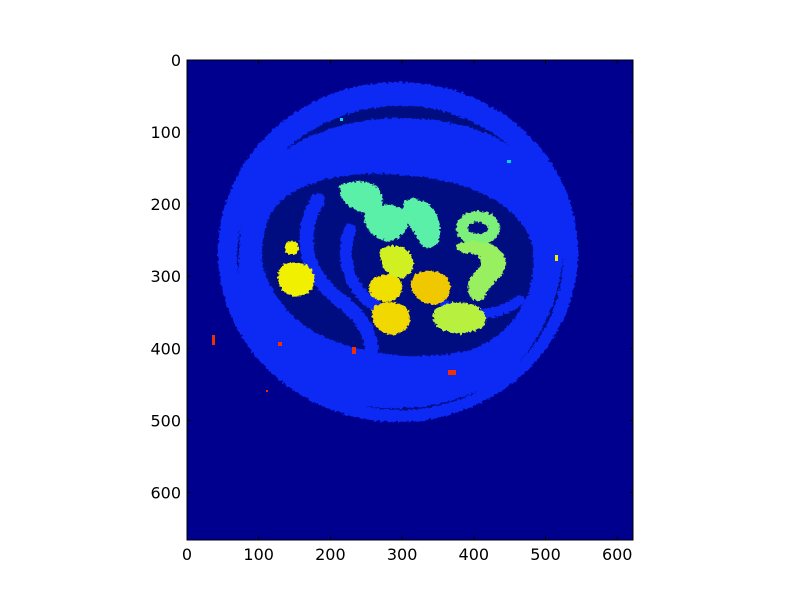 The image size is (800, 600). Describe the element at coordinates (617, 554) in the screenshot. I see `x-tick-label: 600` at that location.